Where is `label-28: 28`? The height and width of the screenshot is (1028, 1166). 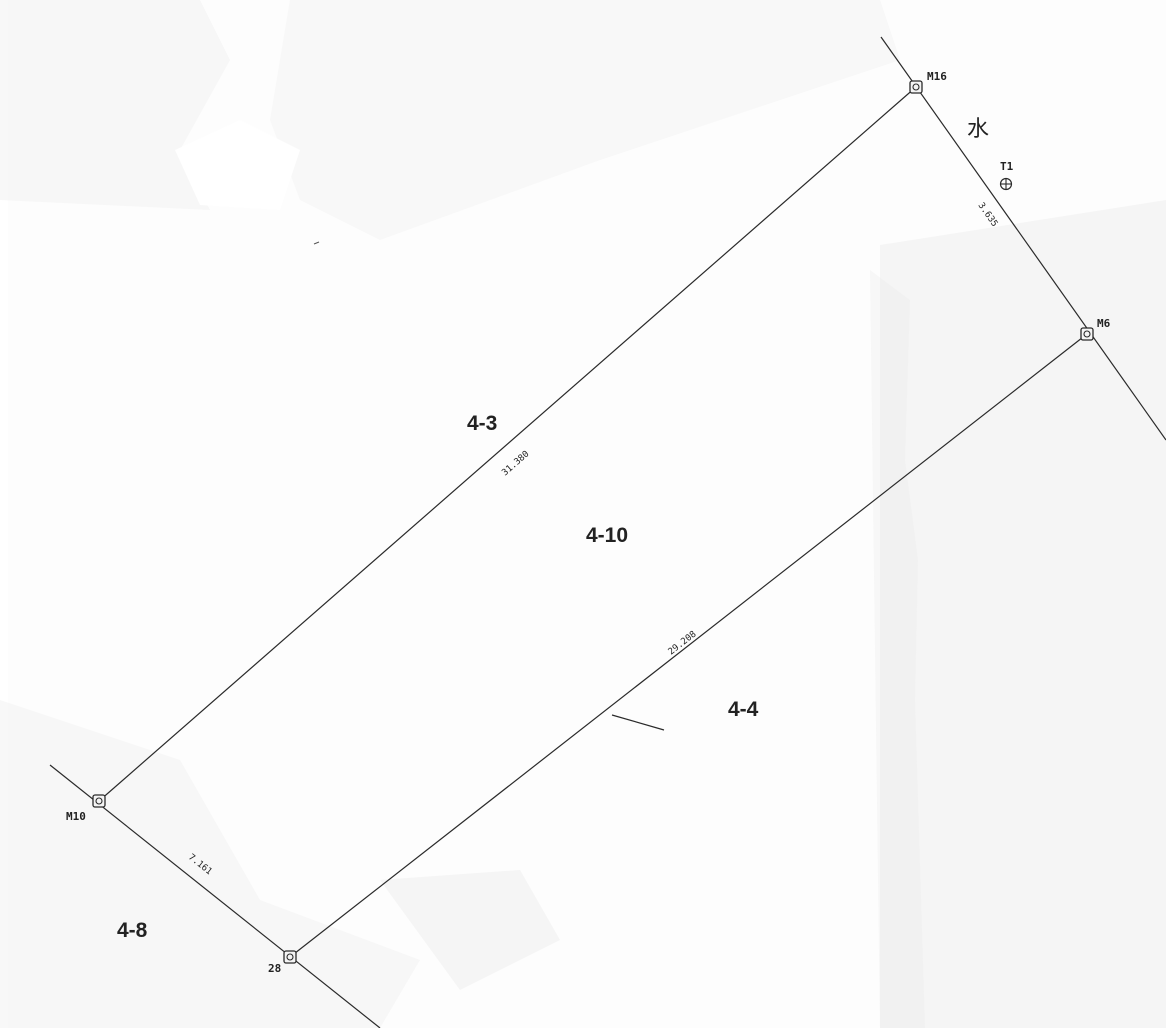
label-28: 28 is located at coordinates (274, 968).